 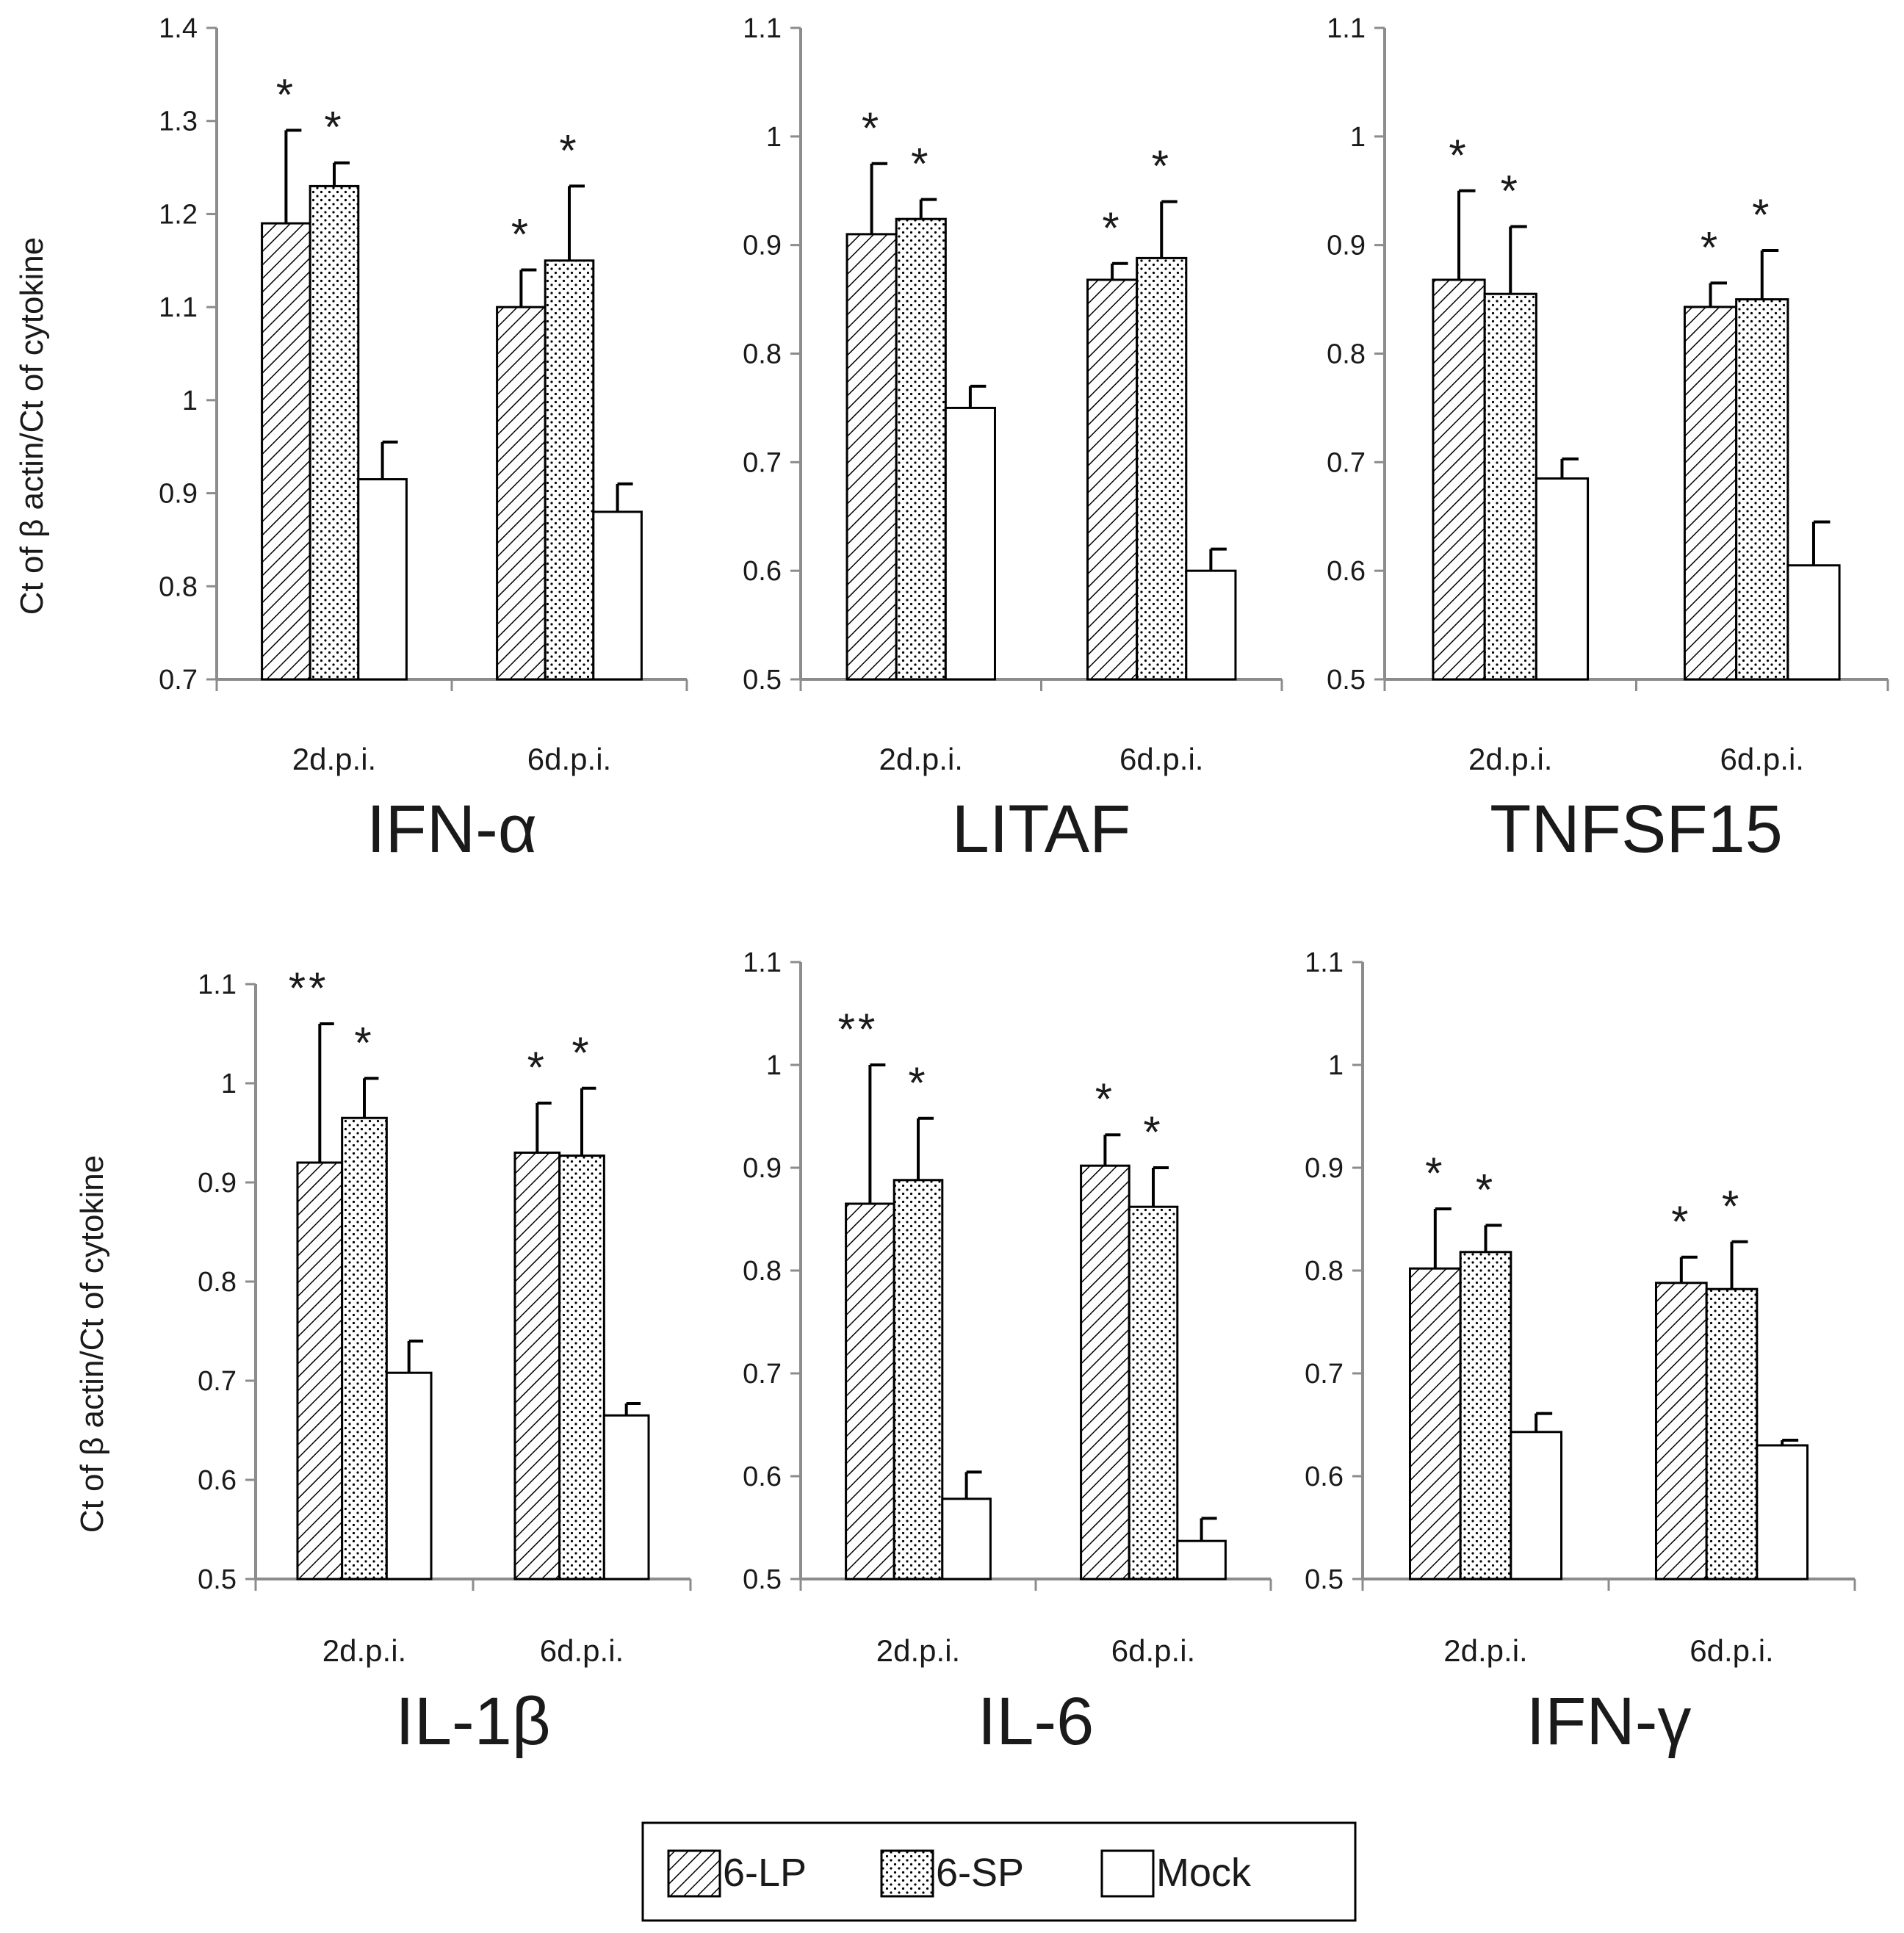 What do you see at coordinates (178, 214) in the screenshot?
I see `y-tick-label: 1.2` at bounding box center [178, 214].